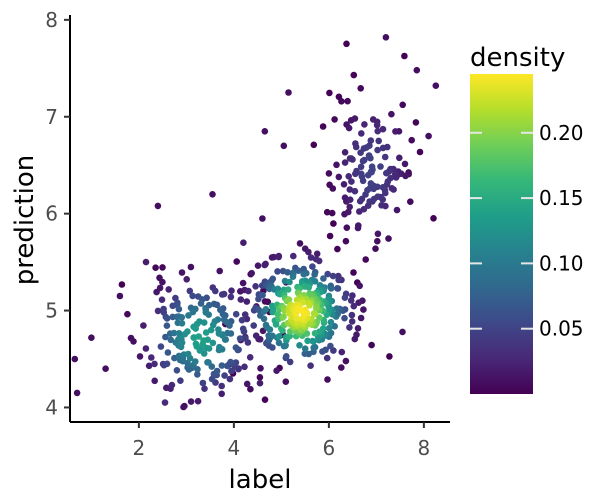  I want to click on y-tick-label: 4, so click(51, 407).